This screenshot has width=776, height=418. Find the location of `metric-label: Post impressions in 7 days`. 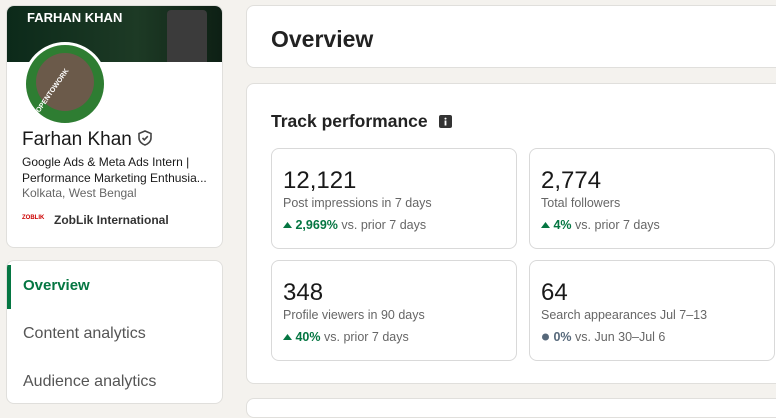

metric-label: Post impressions in 7 days is located at coordinates (357, 203).